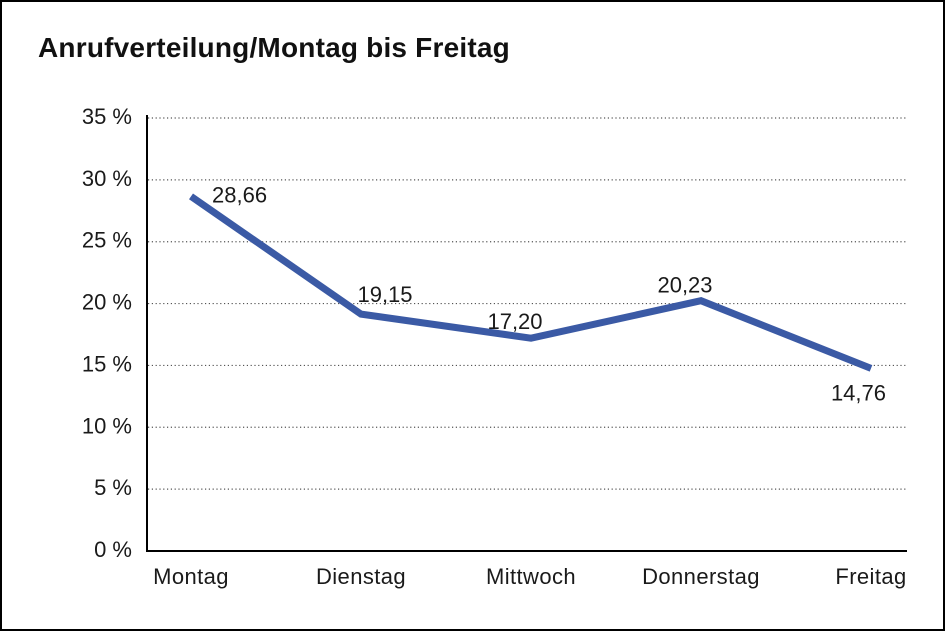  What do you see at coordinates (361, 576) in the screenshot?
I see `x-tick-label: Dienstag` at bounding box center [361, 576].